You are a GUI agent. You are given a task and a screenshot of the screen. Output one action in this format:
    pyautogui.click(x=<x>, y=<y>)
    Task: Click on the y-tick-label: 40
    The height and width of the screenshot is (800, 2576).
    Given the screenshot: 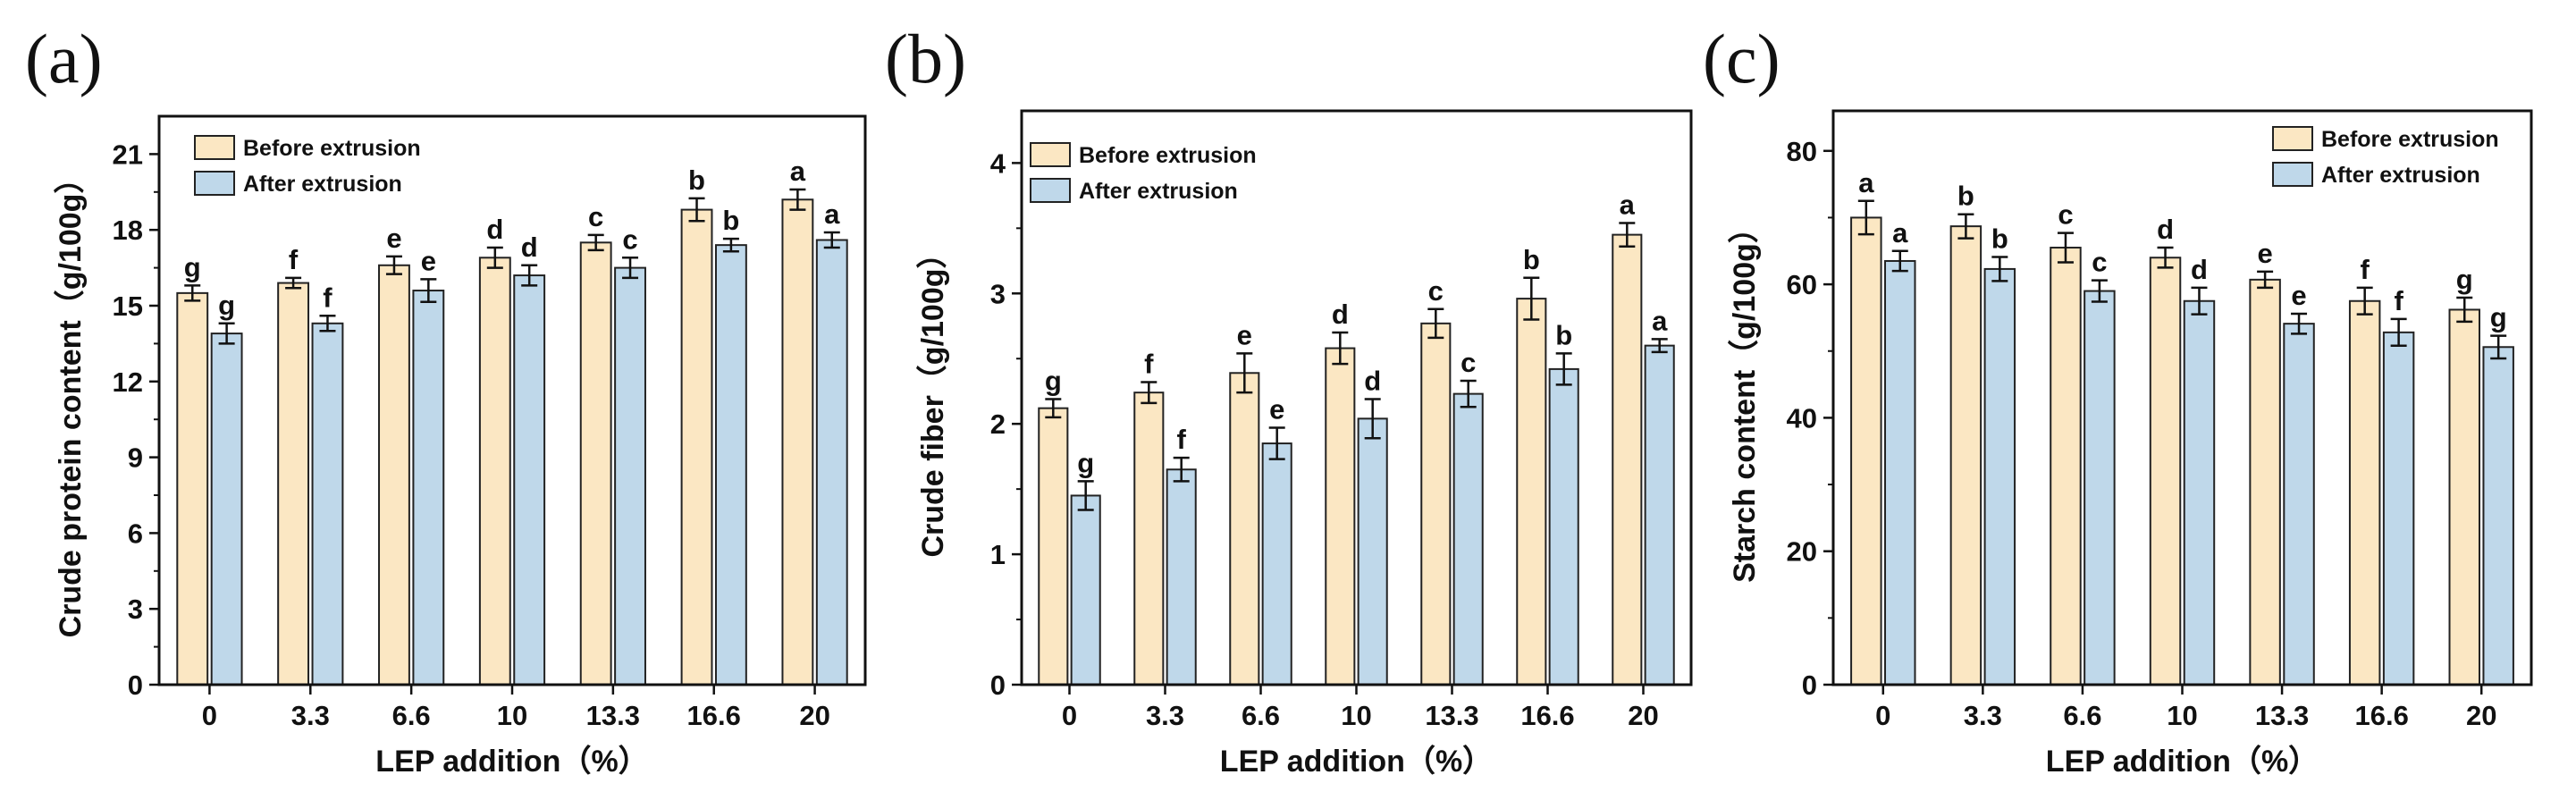 What is the action you would take?
    pyautogui.click(x=1802, y=418)
    